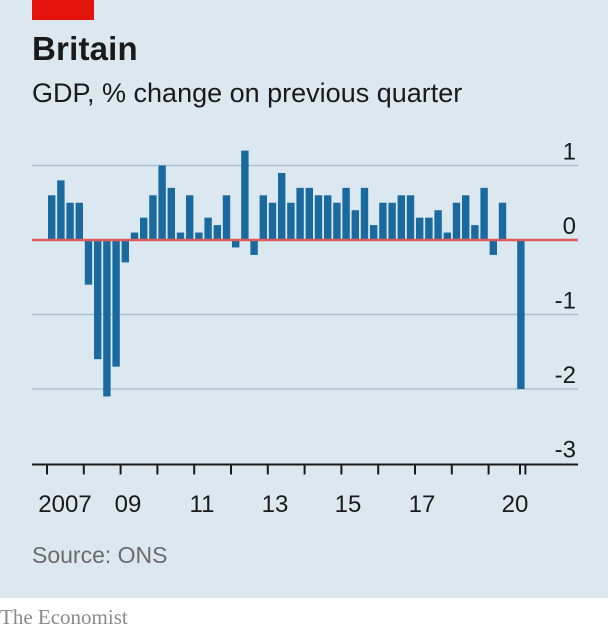 Image resolution: width=608 pixels, height=634 pixels. What do you see at coordinates (64, 617) in the screenshot?
I see `publisher-footer: The Economist` at bounding box center [64, 617].